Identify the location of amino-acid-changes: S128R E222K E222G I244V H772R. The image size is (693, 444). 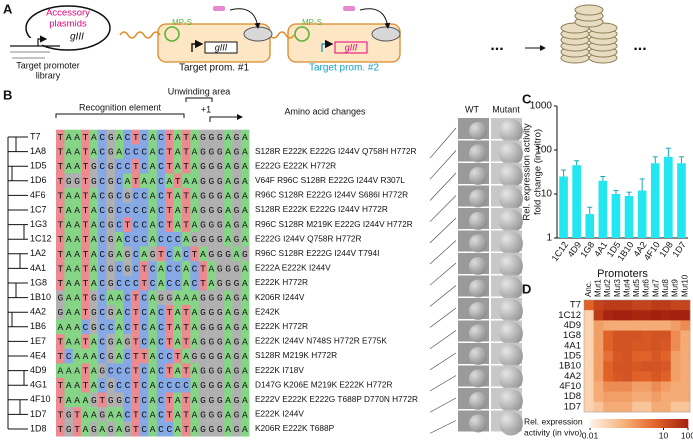
(321, 209).